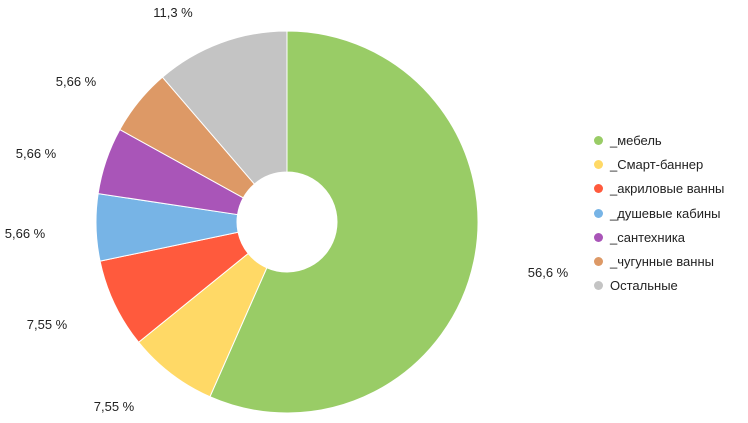 The height and width of the screenshot is (423, 748). I want to click on legend-item: _чугунные ванны, so click(659, 261).